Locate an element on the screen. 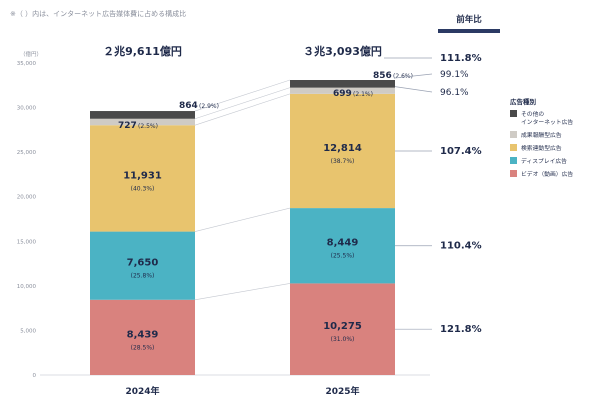 The width and height of the screenshot is (600, 408). yoy-header-underline is located at coordinates (469, 31).